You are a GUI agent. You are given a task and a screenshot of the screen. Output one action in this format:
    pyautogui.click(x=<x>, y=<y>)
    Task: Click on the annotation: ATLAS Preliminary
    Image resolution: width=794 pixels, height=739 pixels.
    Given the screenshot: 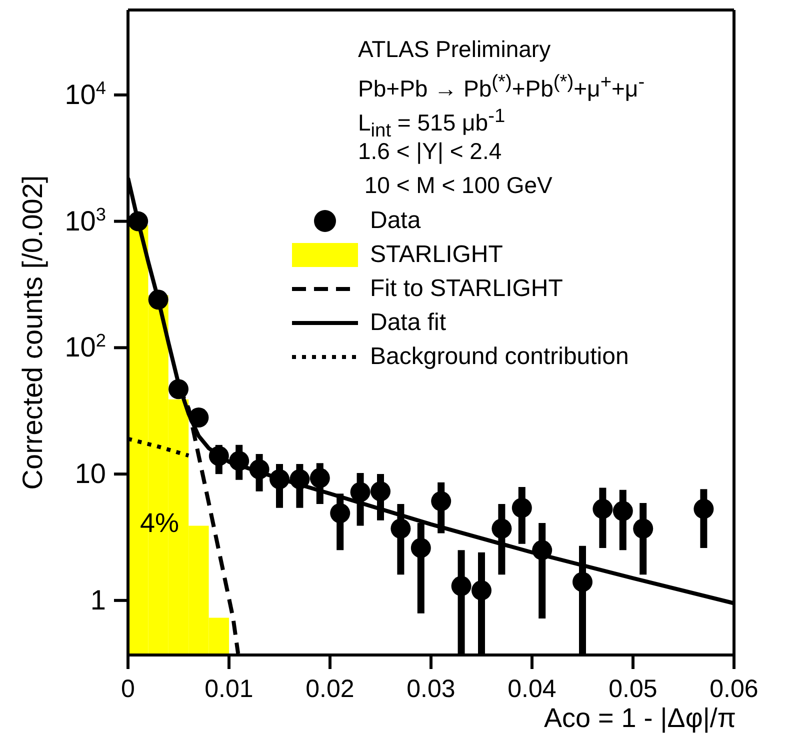 What is the action you would take?
    pyautogui.click(x=455, y=49)
    